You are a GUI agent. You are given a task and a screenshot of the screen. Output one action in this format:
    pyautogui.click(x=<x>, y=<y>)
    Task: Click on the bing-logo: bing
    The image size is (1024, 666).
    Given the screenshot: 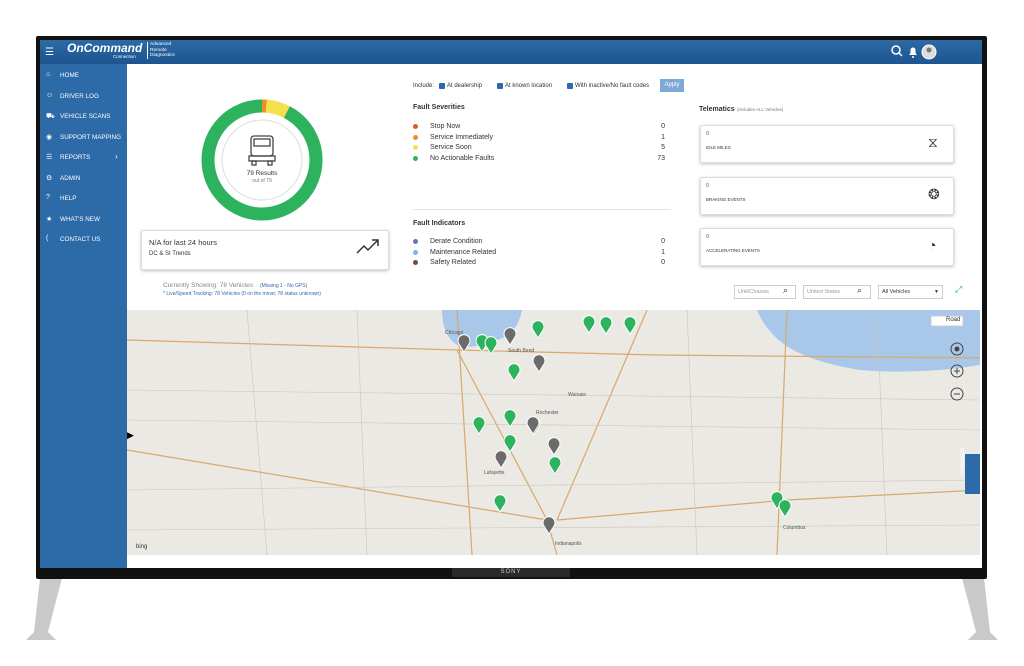 What is the action you would take?
    pyautogui.click(x=142, y=547)
    